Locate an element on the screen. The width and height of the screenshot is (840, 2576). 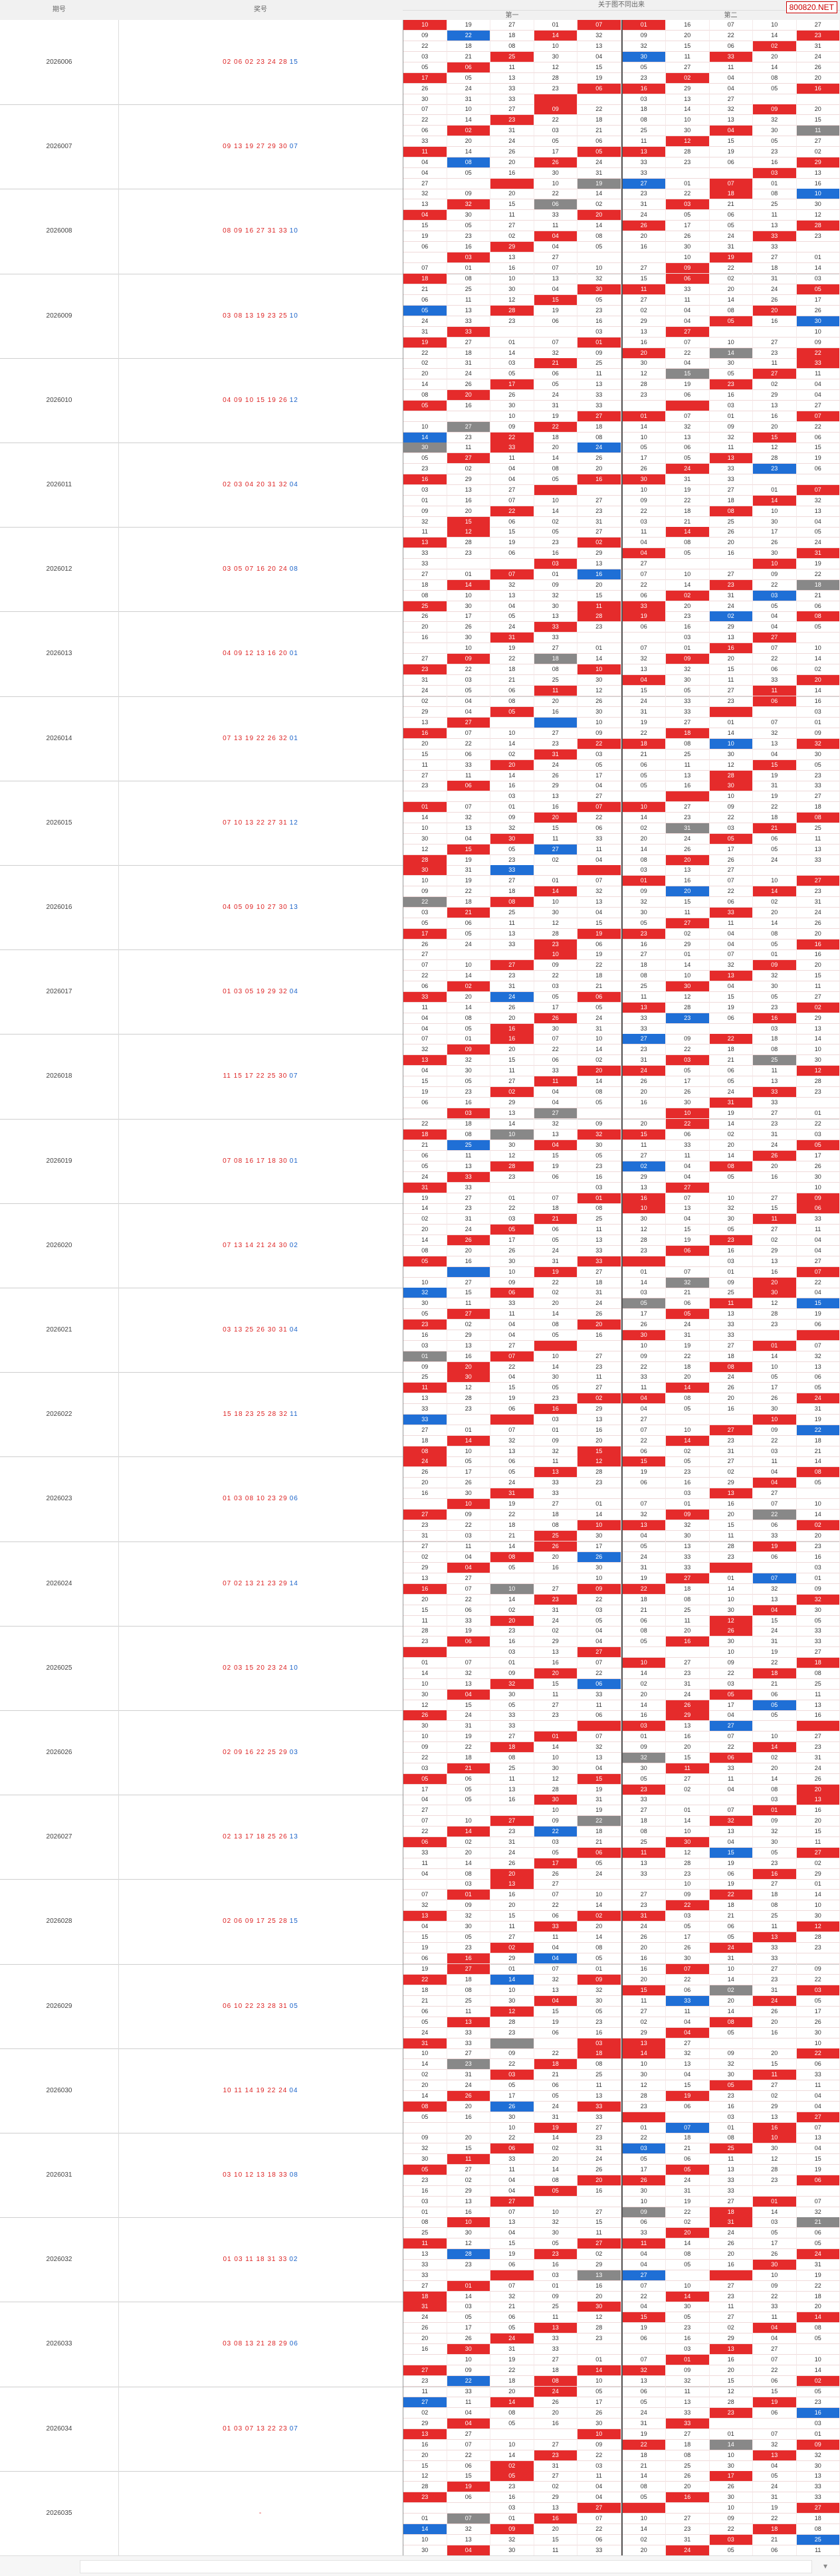
red-balls: 08 09 16 27 31 33 is located at coordinates (255, 231).